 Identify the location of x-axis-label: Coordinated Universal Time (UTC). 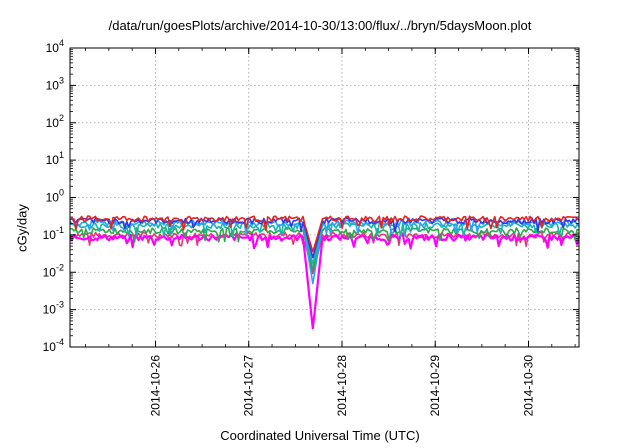
(320, 435).